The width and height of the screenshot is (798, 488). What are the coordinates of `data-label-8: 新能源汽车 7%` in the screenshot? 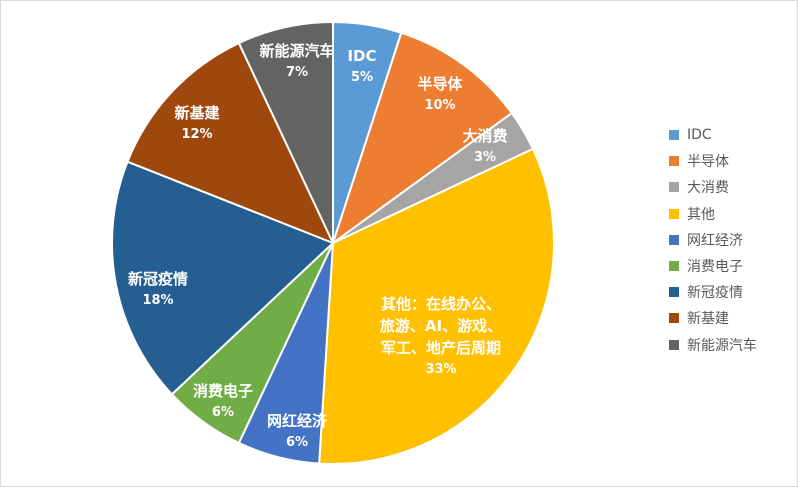 It's located at (296, 61).